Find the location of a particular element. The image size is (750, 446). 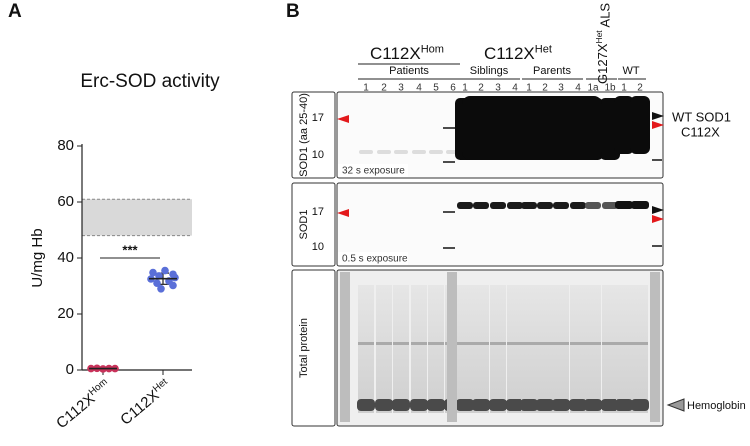

reference-band is located at coordinates (137, 217).